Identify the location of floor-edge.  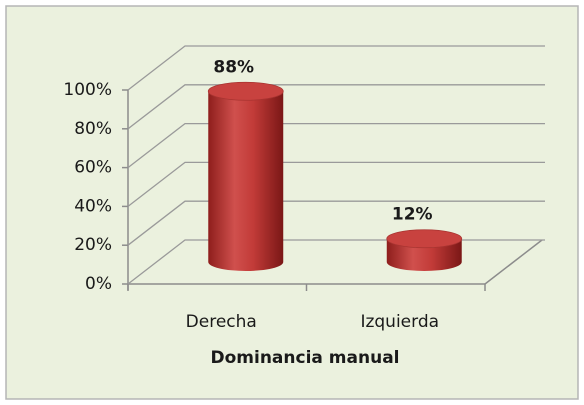
(513, 262).